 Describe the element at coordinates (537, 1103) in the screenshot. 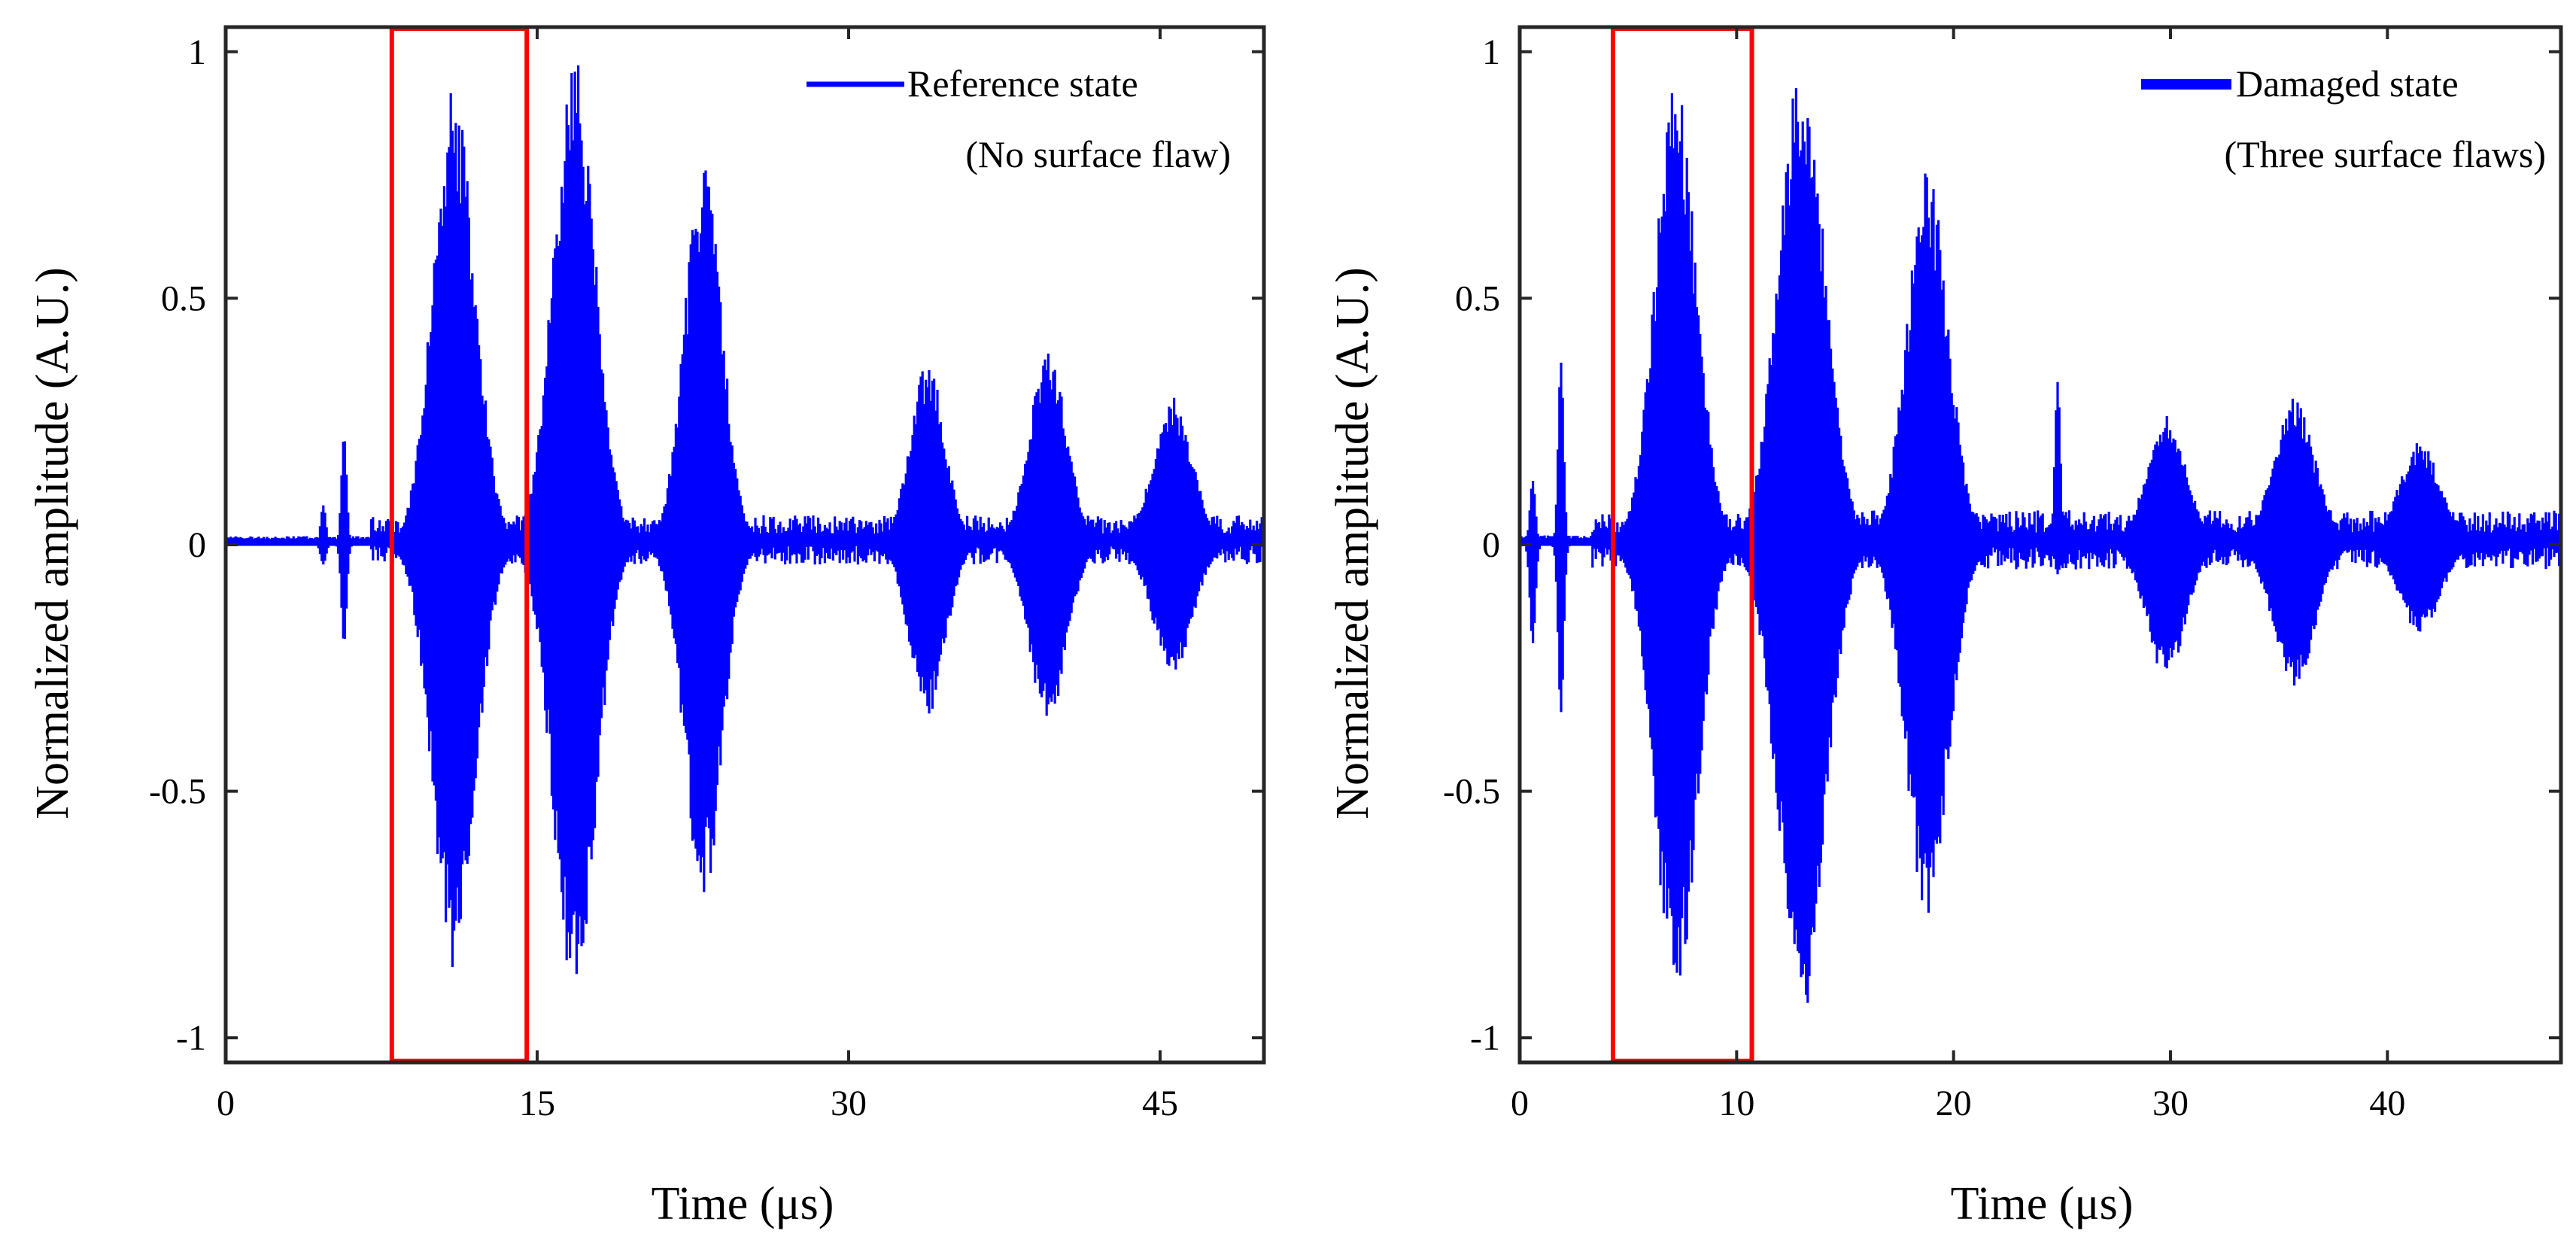

I see `x-tick-label: 15` at that location.